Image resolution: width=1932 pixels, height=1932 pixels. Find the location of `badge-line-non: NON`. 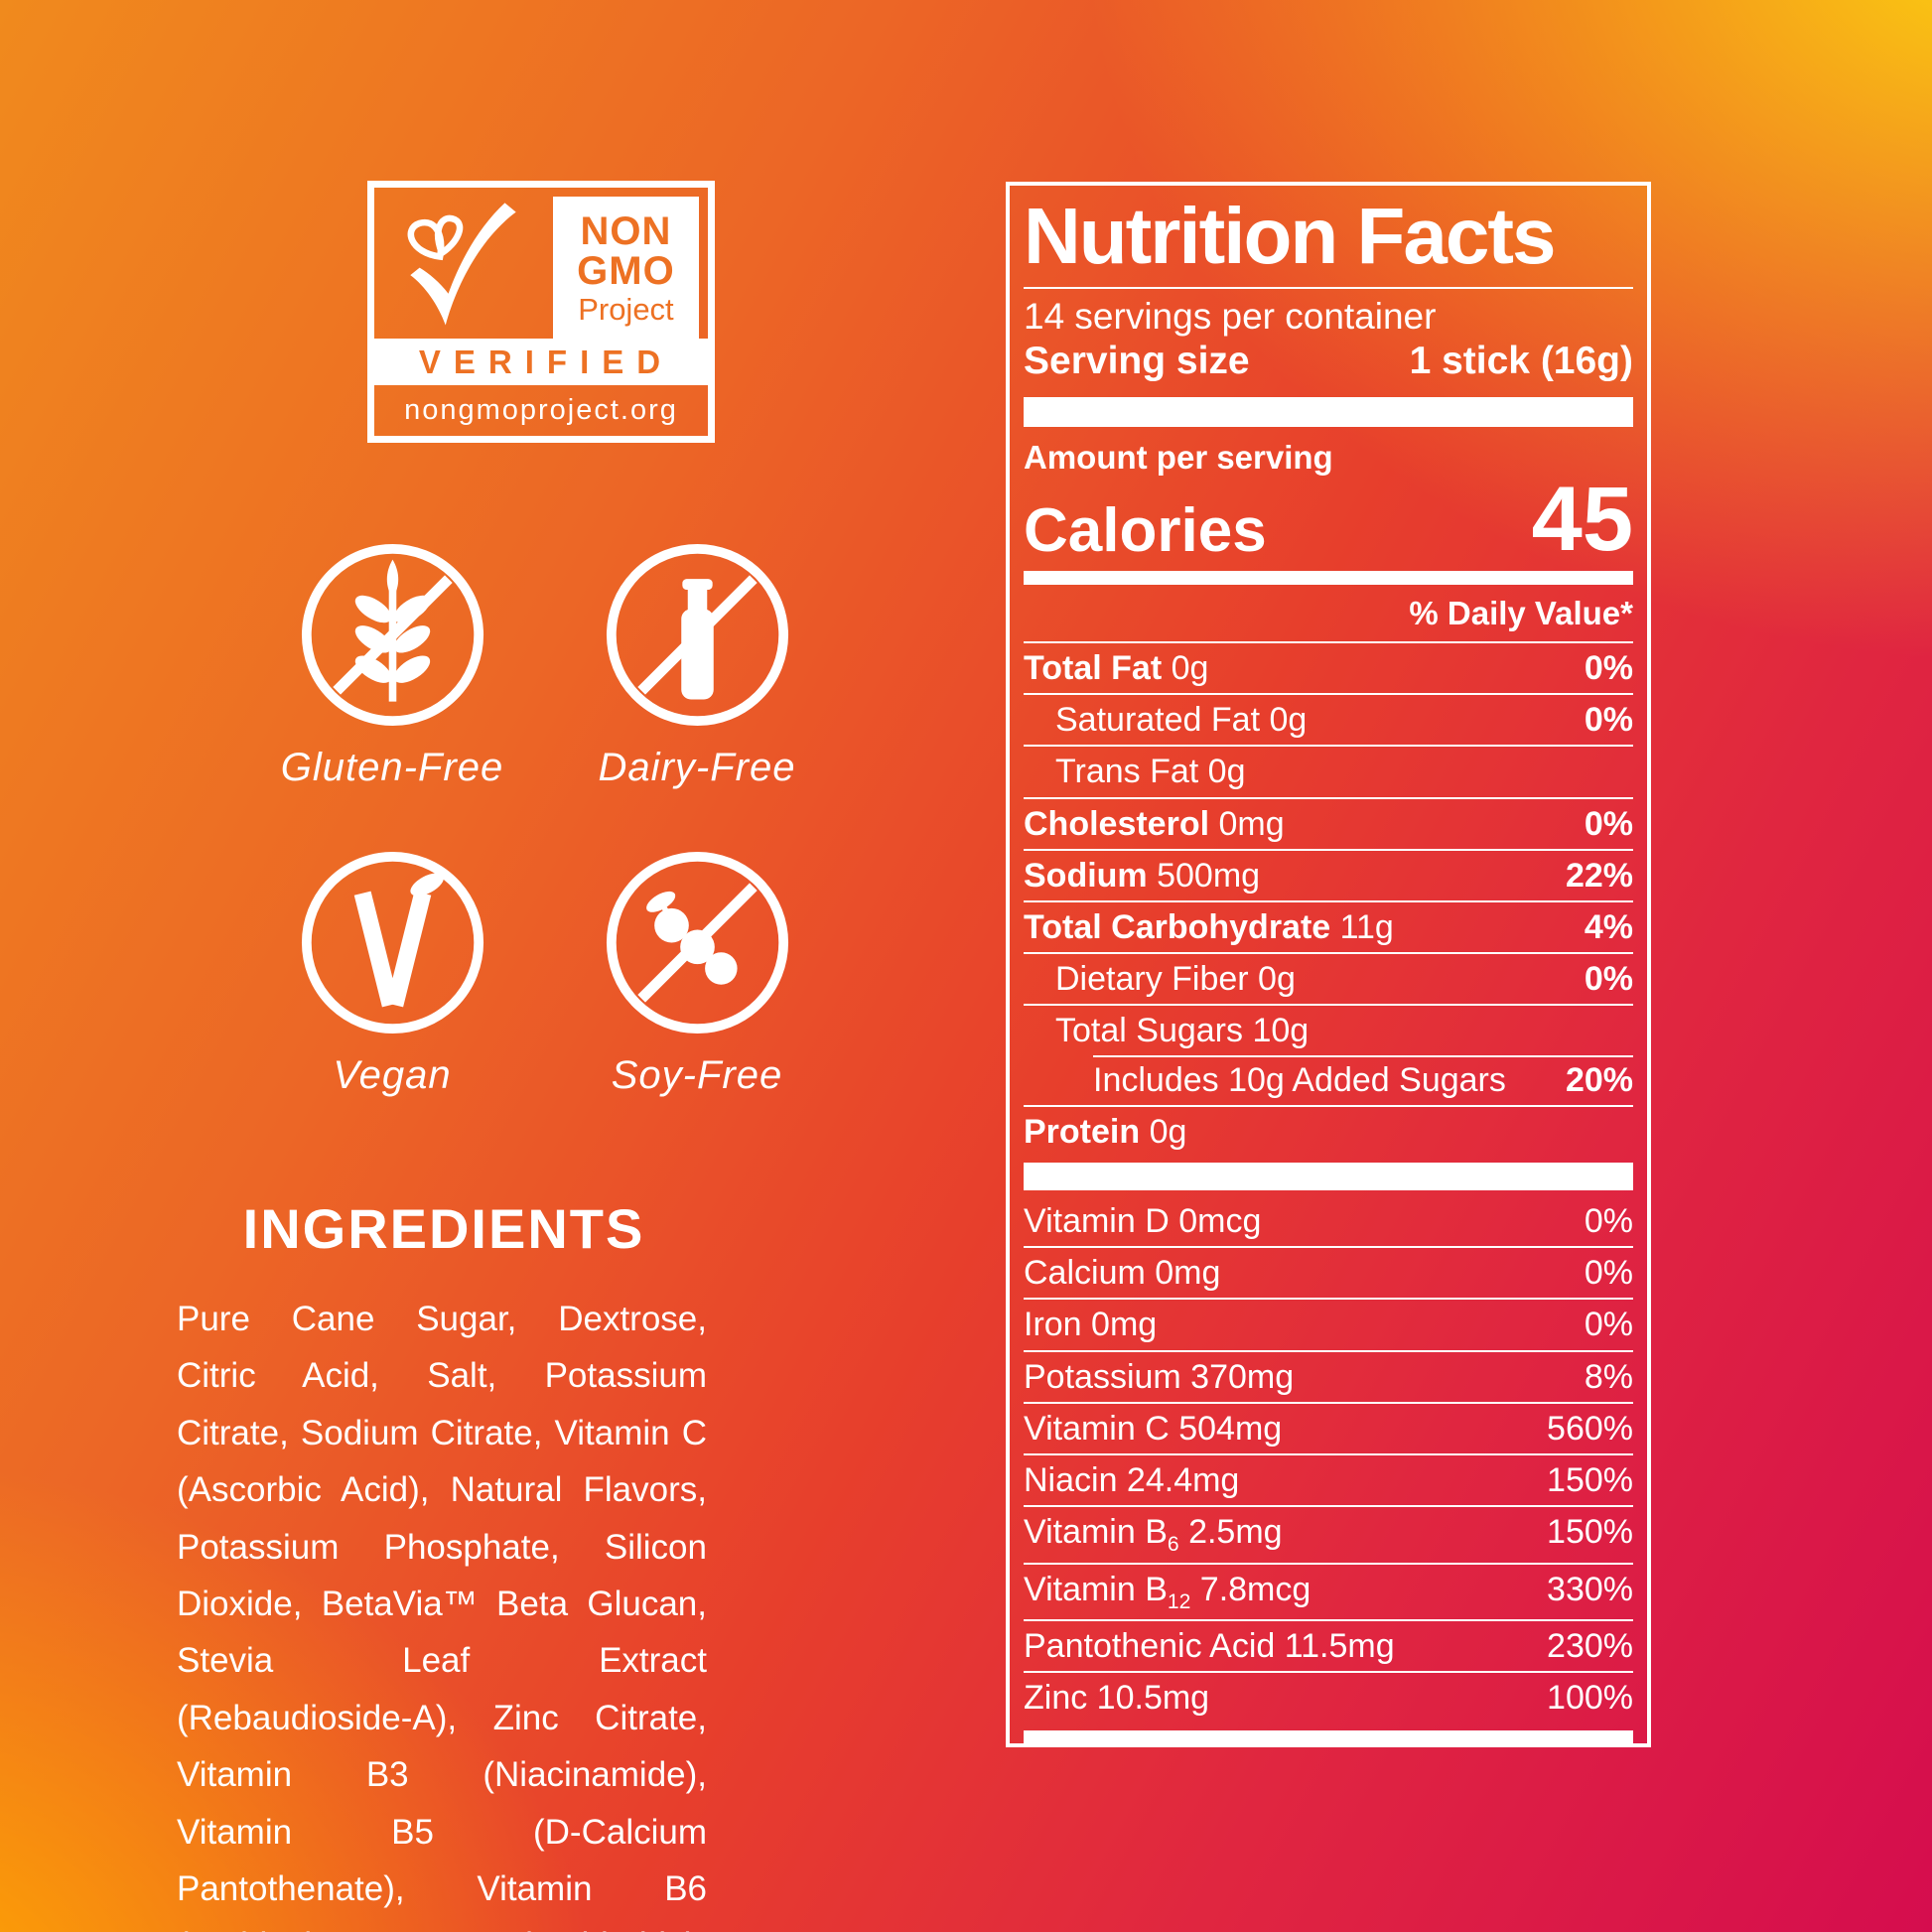

badge-line-non: NON is located at coordinates (626, 231).